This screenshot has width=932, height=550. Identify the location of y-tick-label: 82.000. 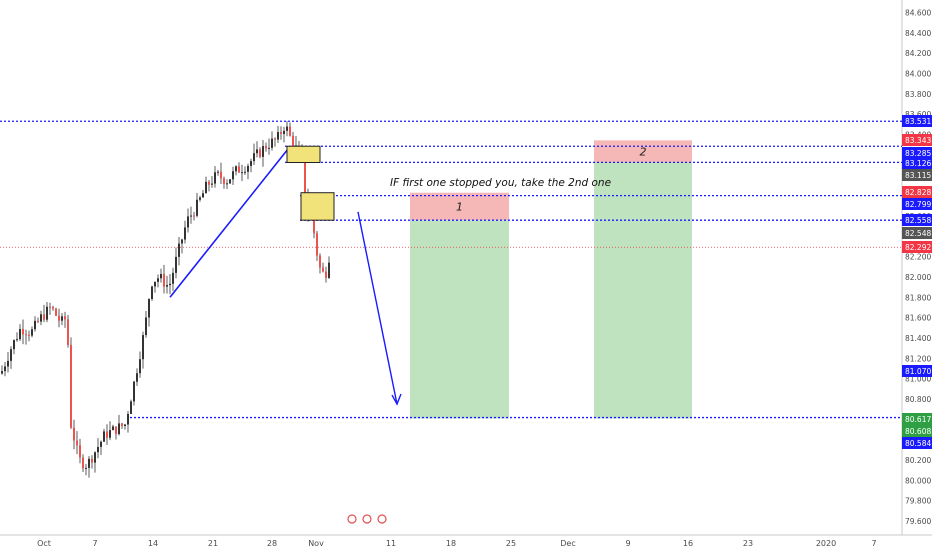
(918, 277).